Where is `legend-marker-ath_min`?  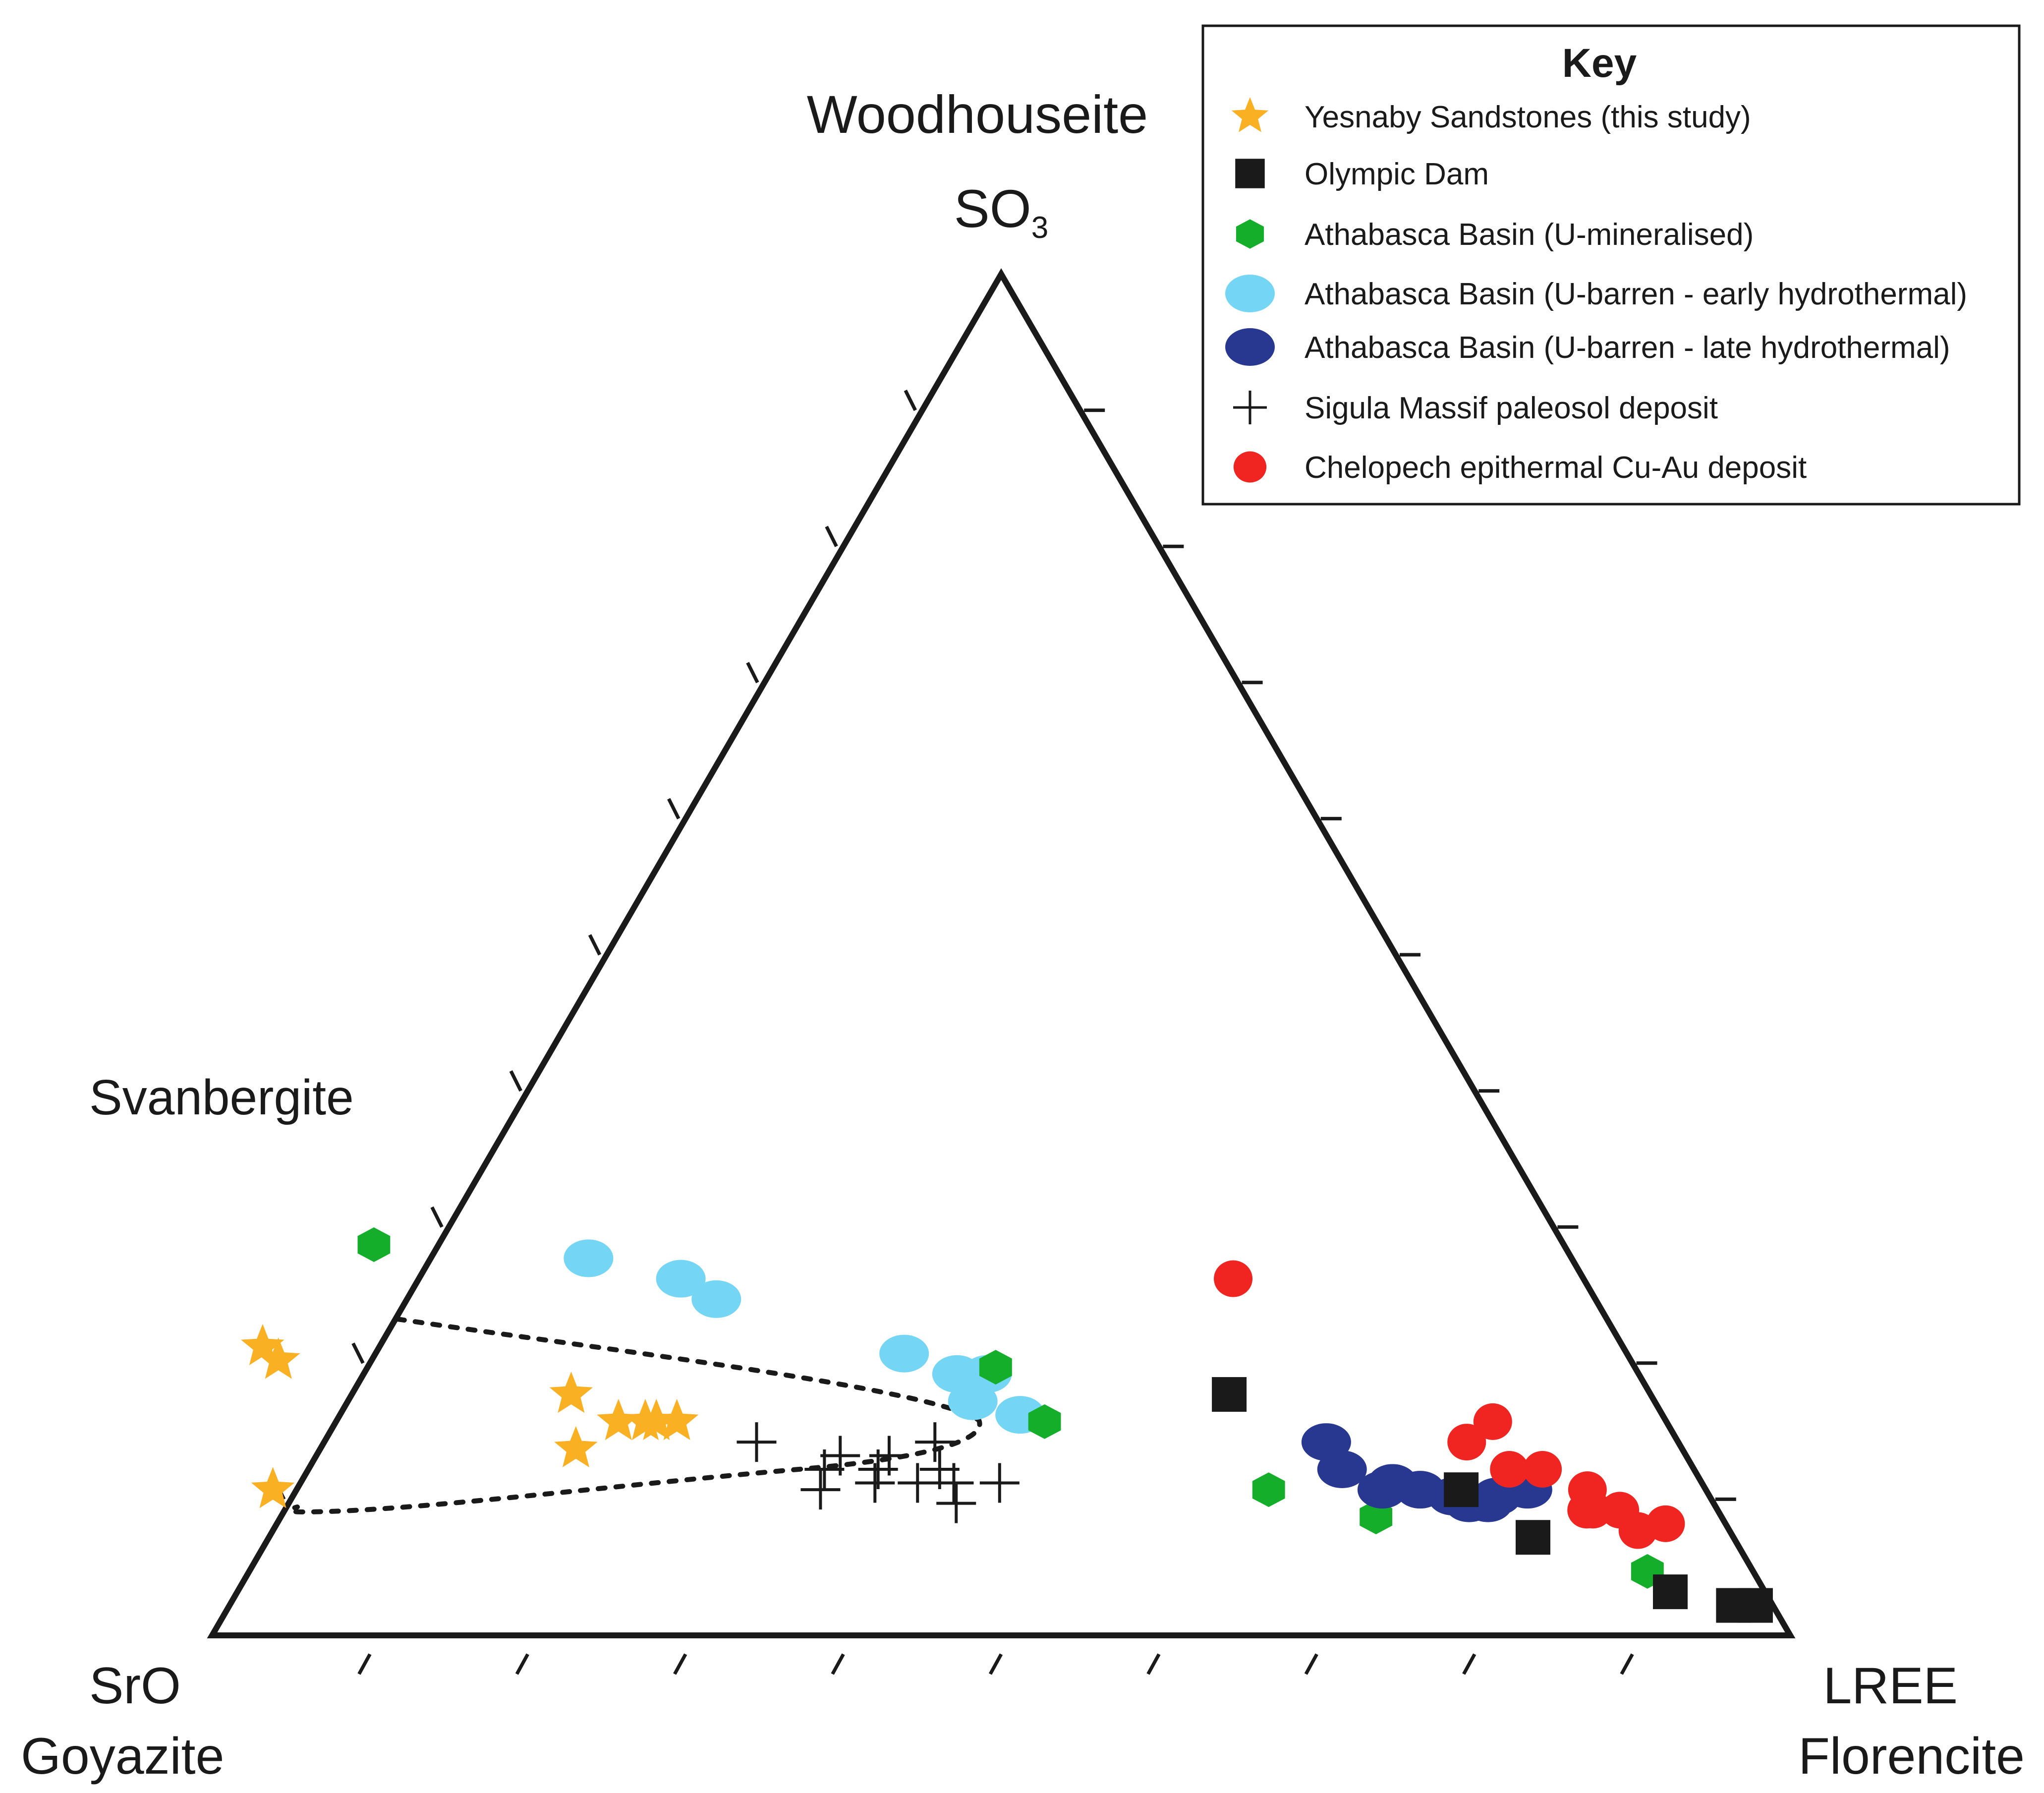 legend-marker-ath_min is located at coordinates (1250, 234).